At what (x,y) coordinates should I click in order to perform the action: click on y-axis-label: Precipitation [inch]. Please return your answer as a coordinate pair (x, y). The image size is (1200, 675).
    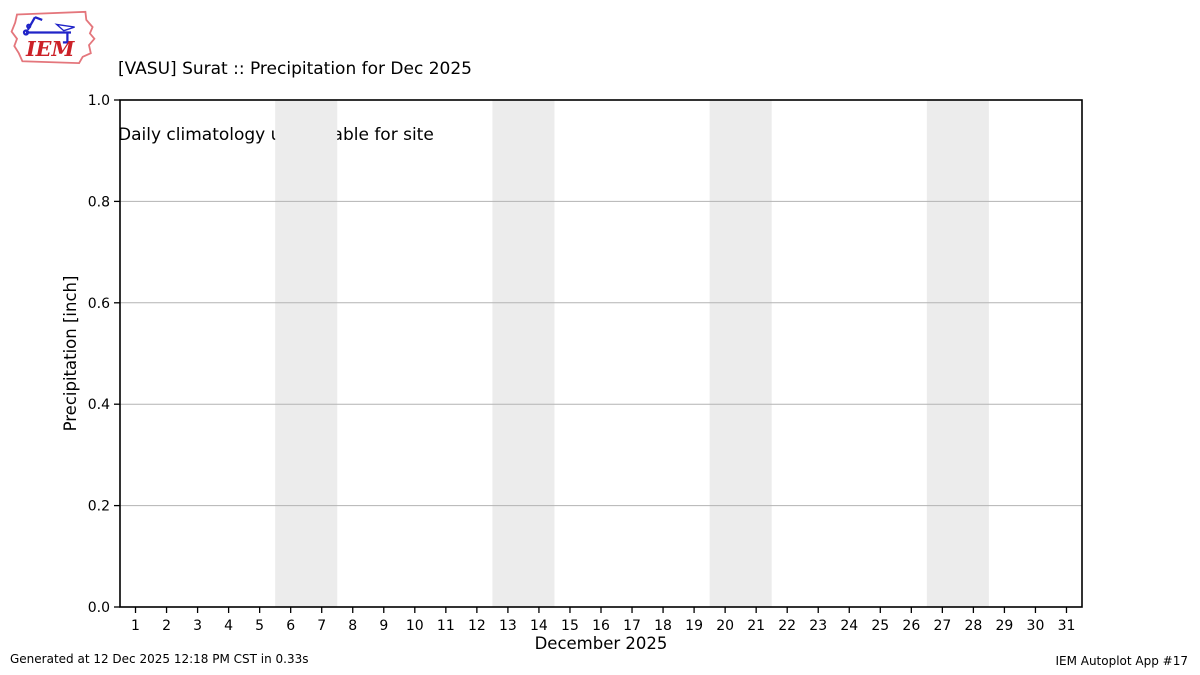
    Looking at the image, I should click on (70, 354).